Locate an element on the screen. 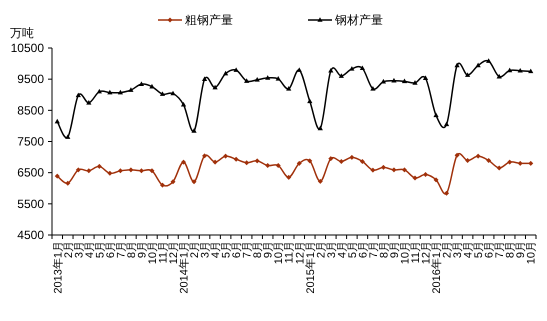 The height and width of the screenshot is (321, 547). x-tick-label: 2014年1月 is located at coordinates (184, 267).